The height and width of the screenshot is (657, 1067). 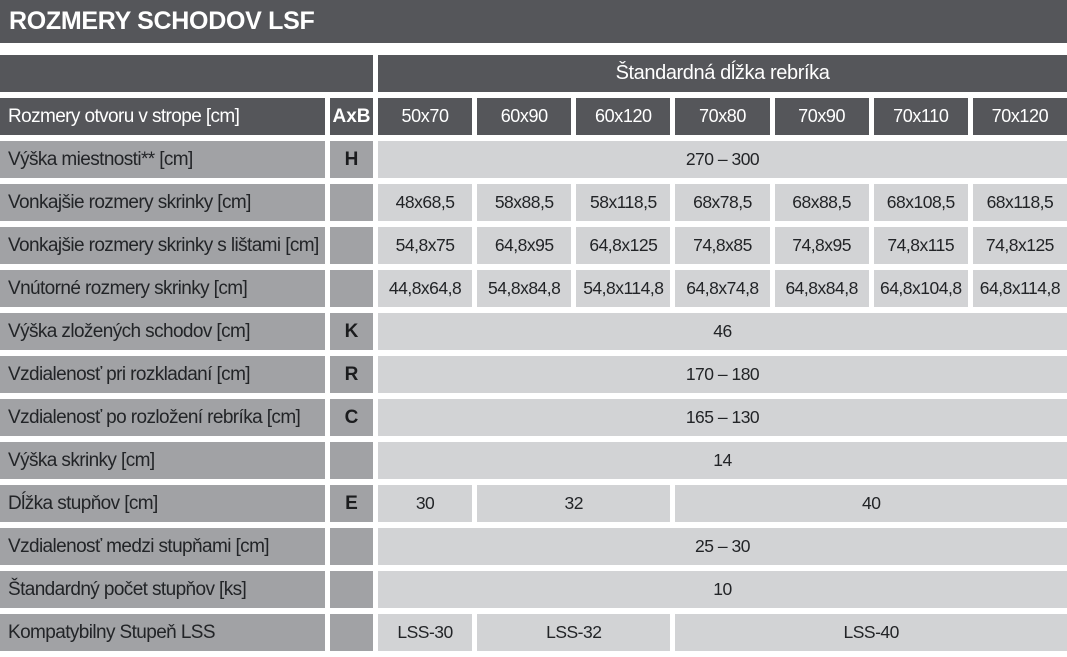 What do you see at coordinates (722, 460) in the screenshot?
I see `value-span-cell: 14` at bounding box center [722, 460].